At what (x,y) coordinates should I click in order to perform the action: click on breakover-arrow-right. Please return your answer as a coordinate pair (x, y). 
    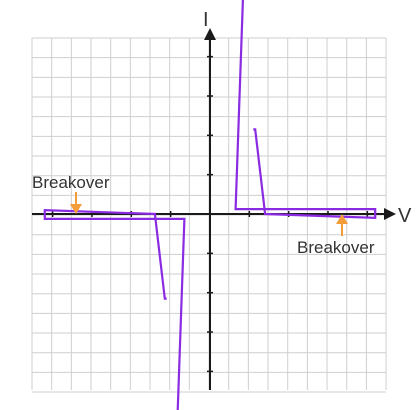
    Looking at the image, I should click on (342, 225).